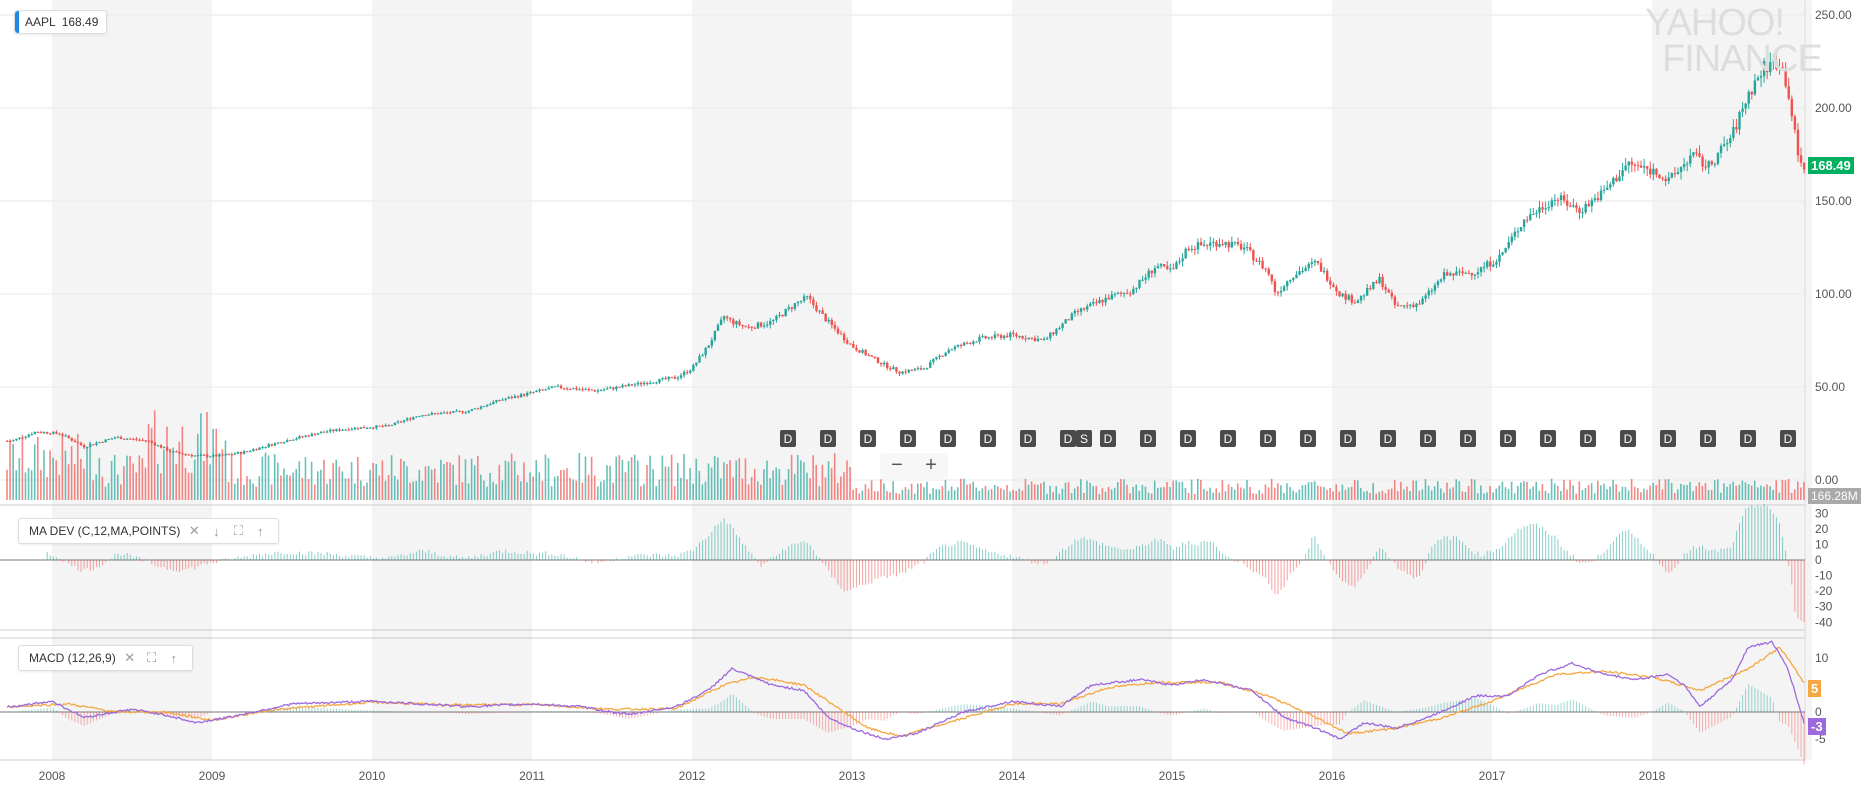 This screenshot has height=789, width=1865. Describe the element at coordinates (1824, 607) in the screenshot. I see `madev-tick-label: -30` at that location.